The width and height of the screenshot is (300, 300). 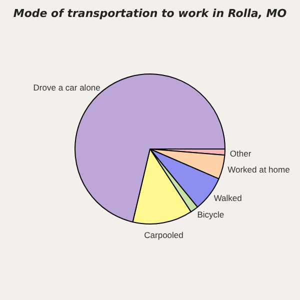 What do you see at coordinates (67, 87) in the screenshot?
I see `slice-label: Drove a car alone` at bounding box center [67, 87].